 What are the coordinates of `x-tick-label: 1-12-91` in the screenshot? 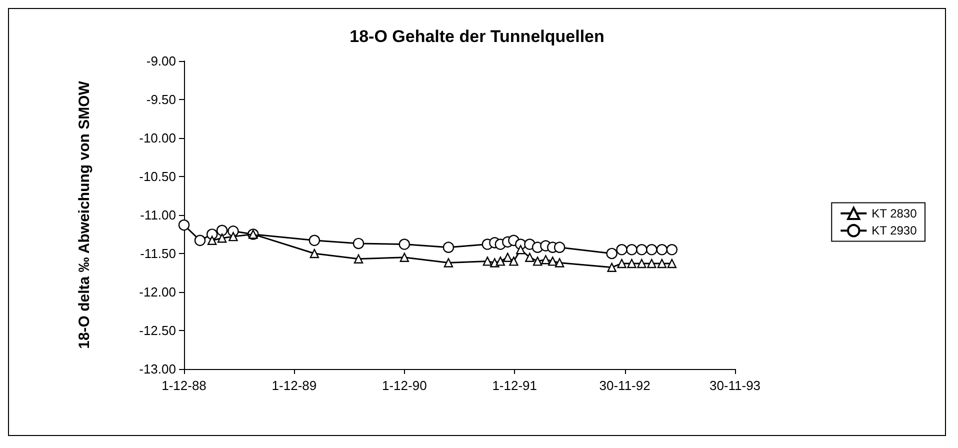 It's located at (515, 385).